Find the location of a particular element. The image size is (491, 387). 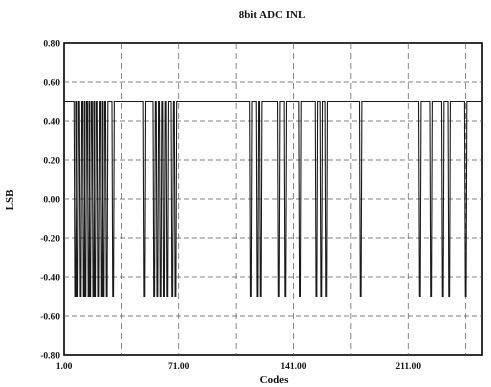

y-tick-label: 0.20 is located at coordinates (51, 162).